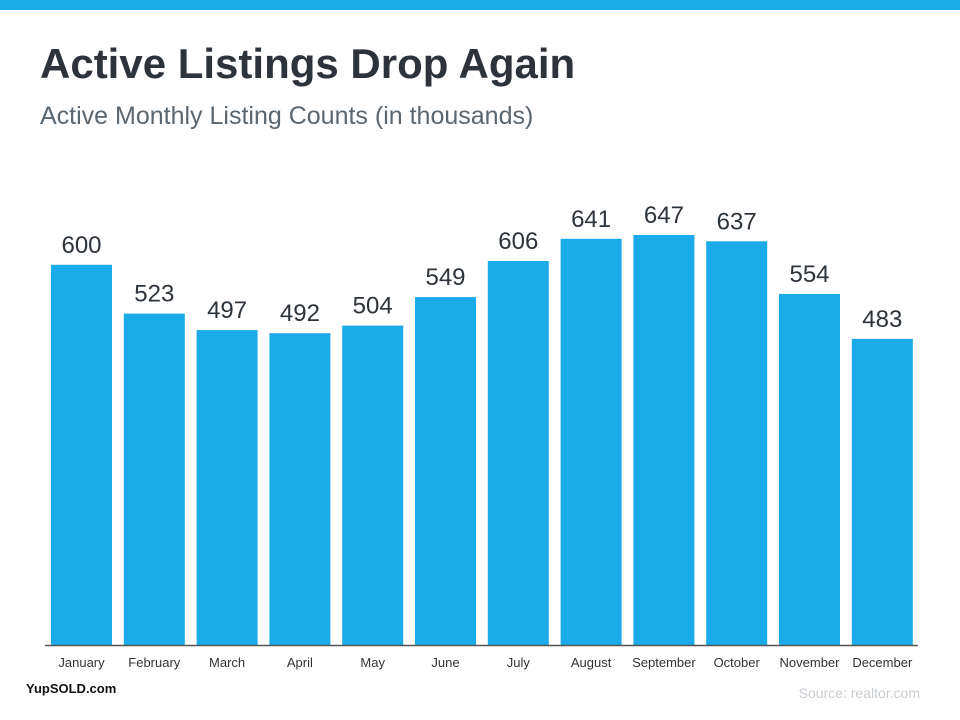 The width and height of the screenshot is (960, 720). I want to click on x-tick-label-february: February, so click(154, 662).